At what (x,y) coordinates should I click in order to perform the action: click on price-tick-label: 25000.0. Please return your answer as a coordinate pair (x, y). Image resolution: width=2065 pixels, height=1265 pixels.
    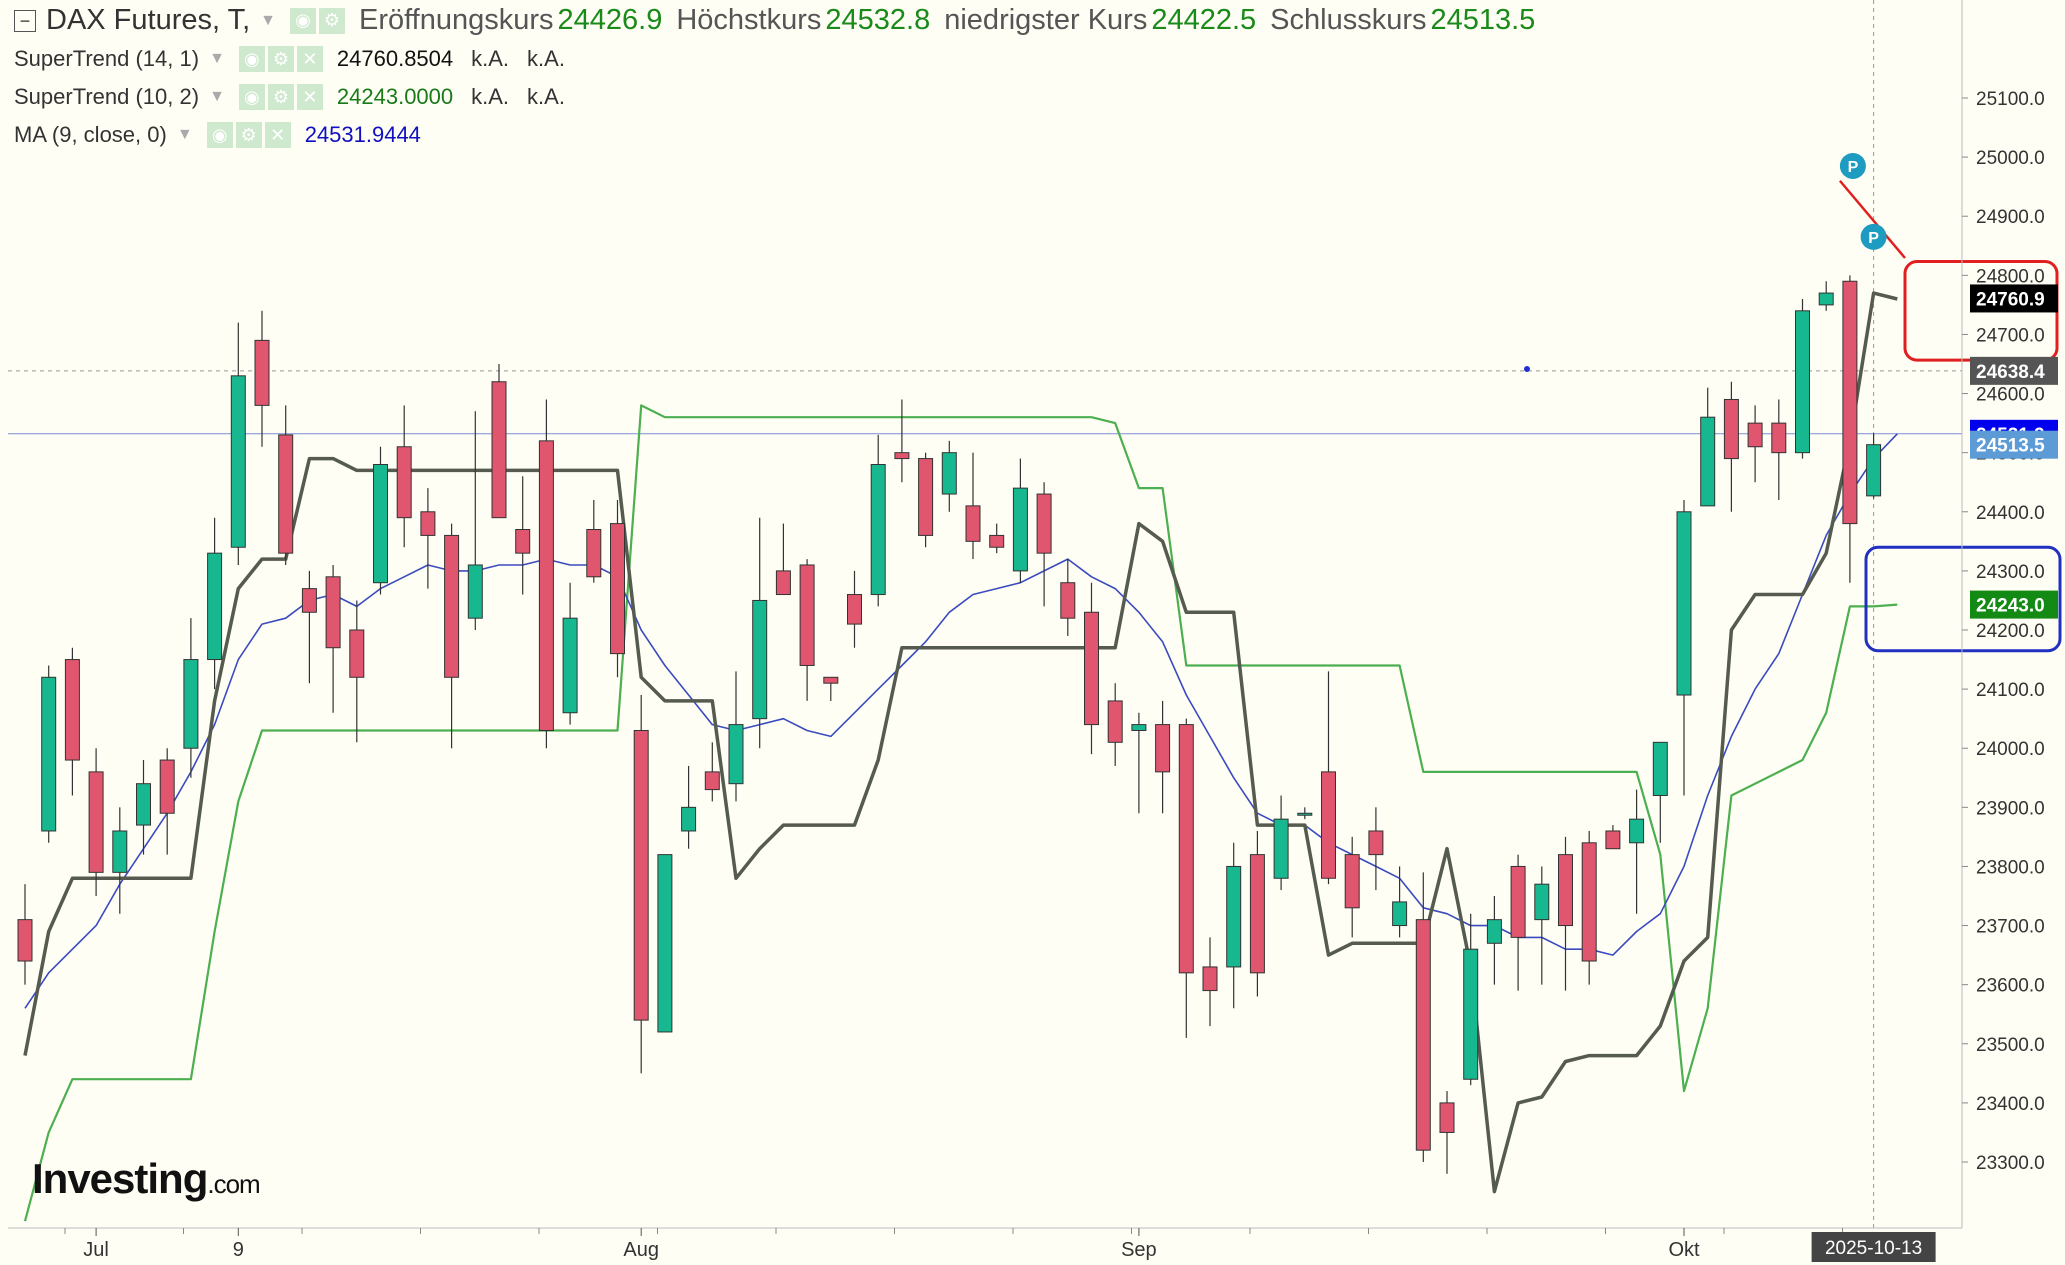
    Looking at the image, I should click on (2010, 158).